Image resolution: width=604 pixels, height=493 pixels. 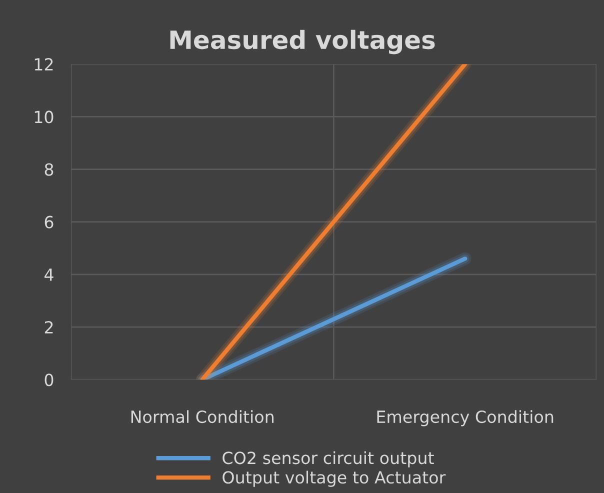 I want to click on y-tick-label: 4, so click(x=49, y=274).